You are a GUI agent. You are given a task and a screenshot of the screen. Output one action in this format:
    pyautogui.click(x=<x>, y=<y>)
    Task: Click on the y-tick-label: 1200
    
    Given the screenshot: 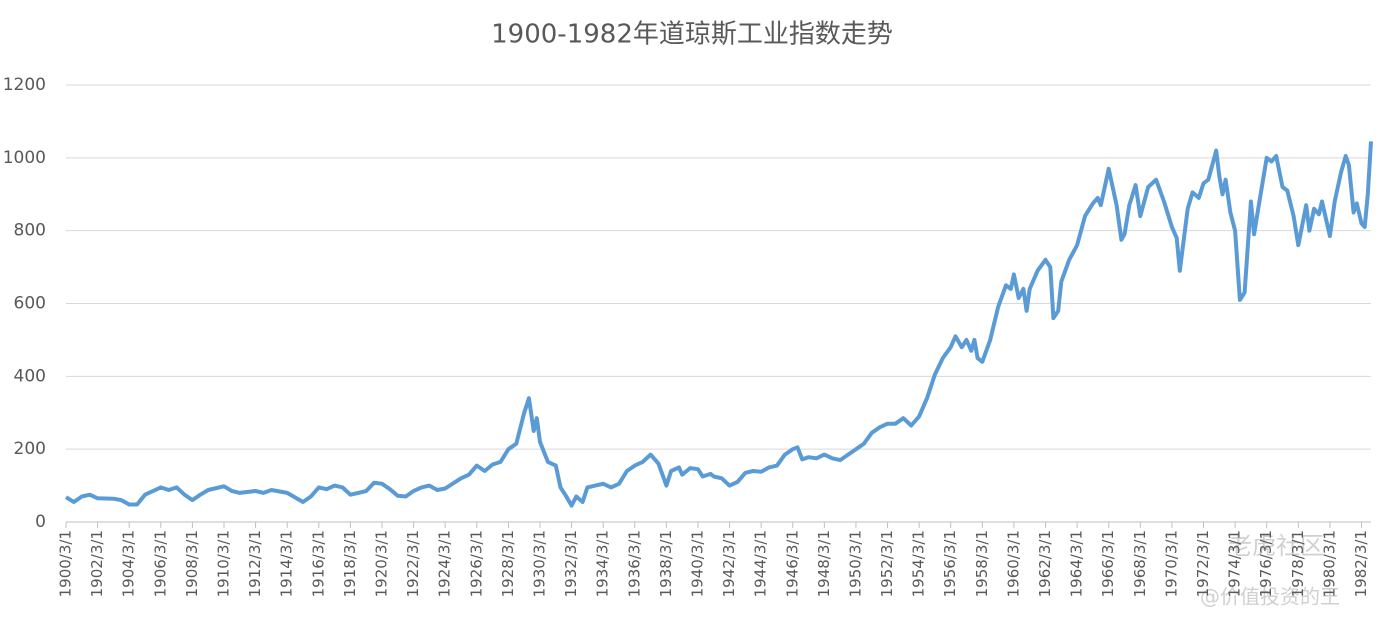 What is the action you would take?
    pyautogui.click(x=24, y=85)
    